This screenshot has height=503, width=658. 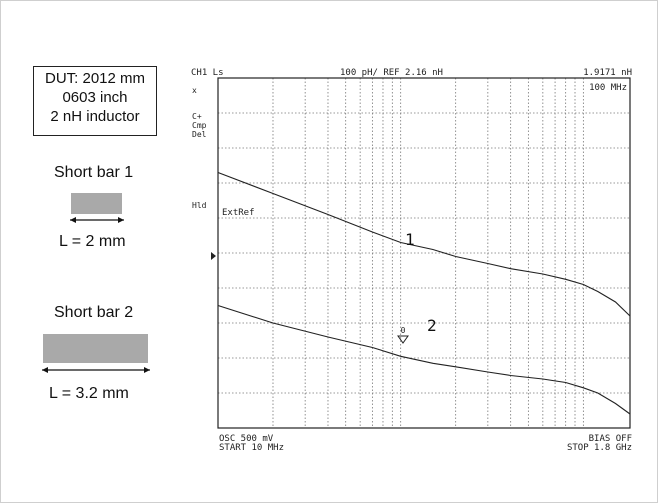 I want to click on side-label-del: Del, so click(x=199, y=134).